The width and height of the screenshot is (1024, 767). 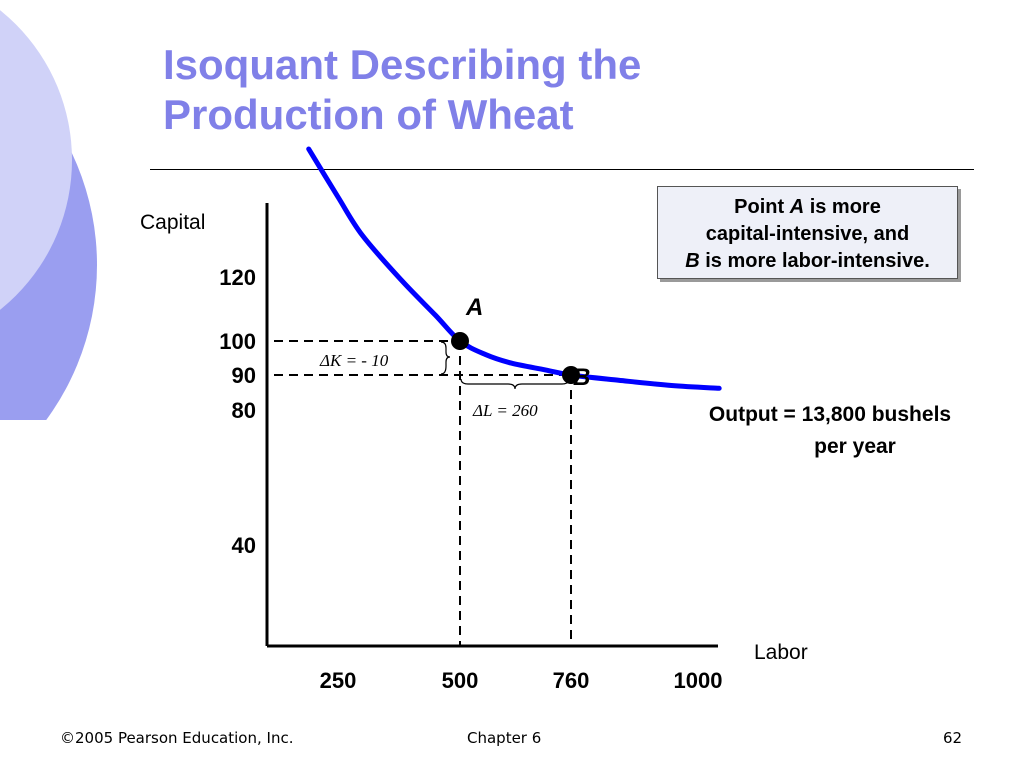 What do you see at coordinates (571, 680) in the screenshot?
I see `x-tick-label: 760` at bounding box center [571, 680].